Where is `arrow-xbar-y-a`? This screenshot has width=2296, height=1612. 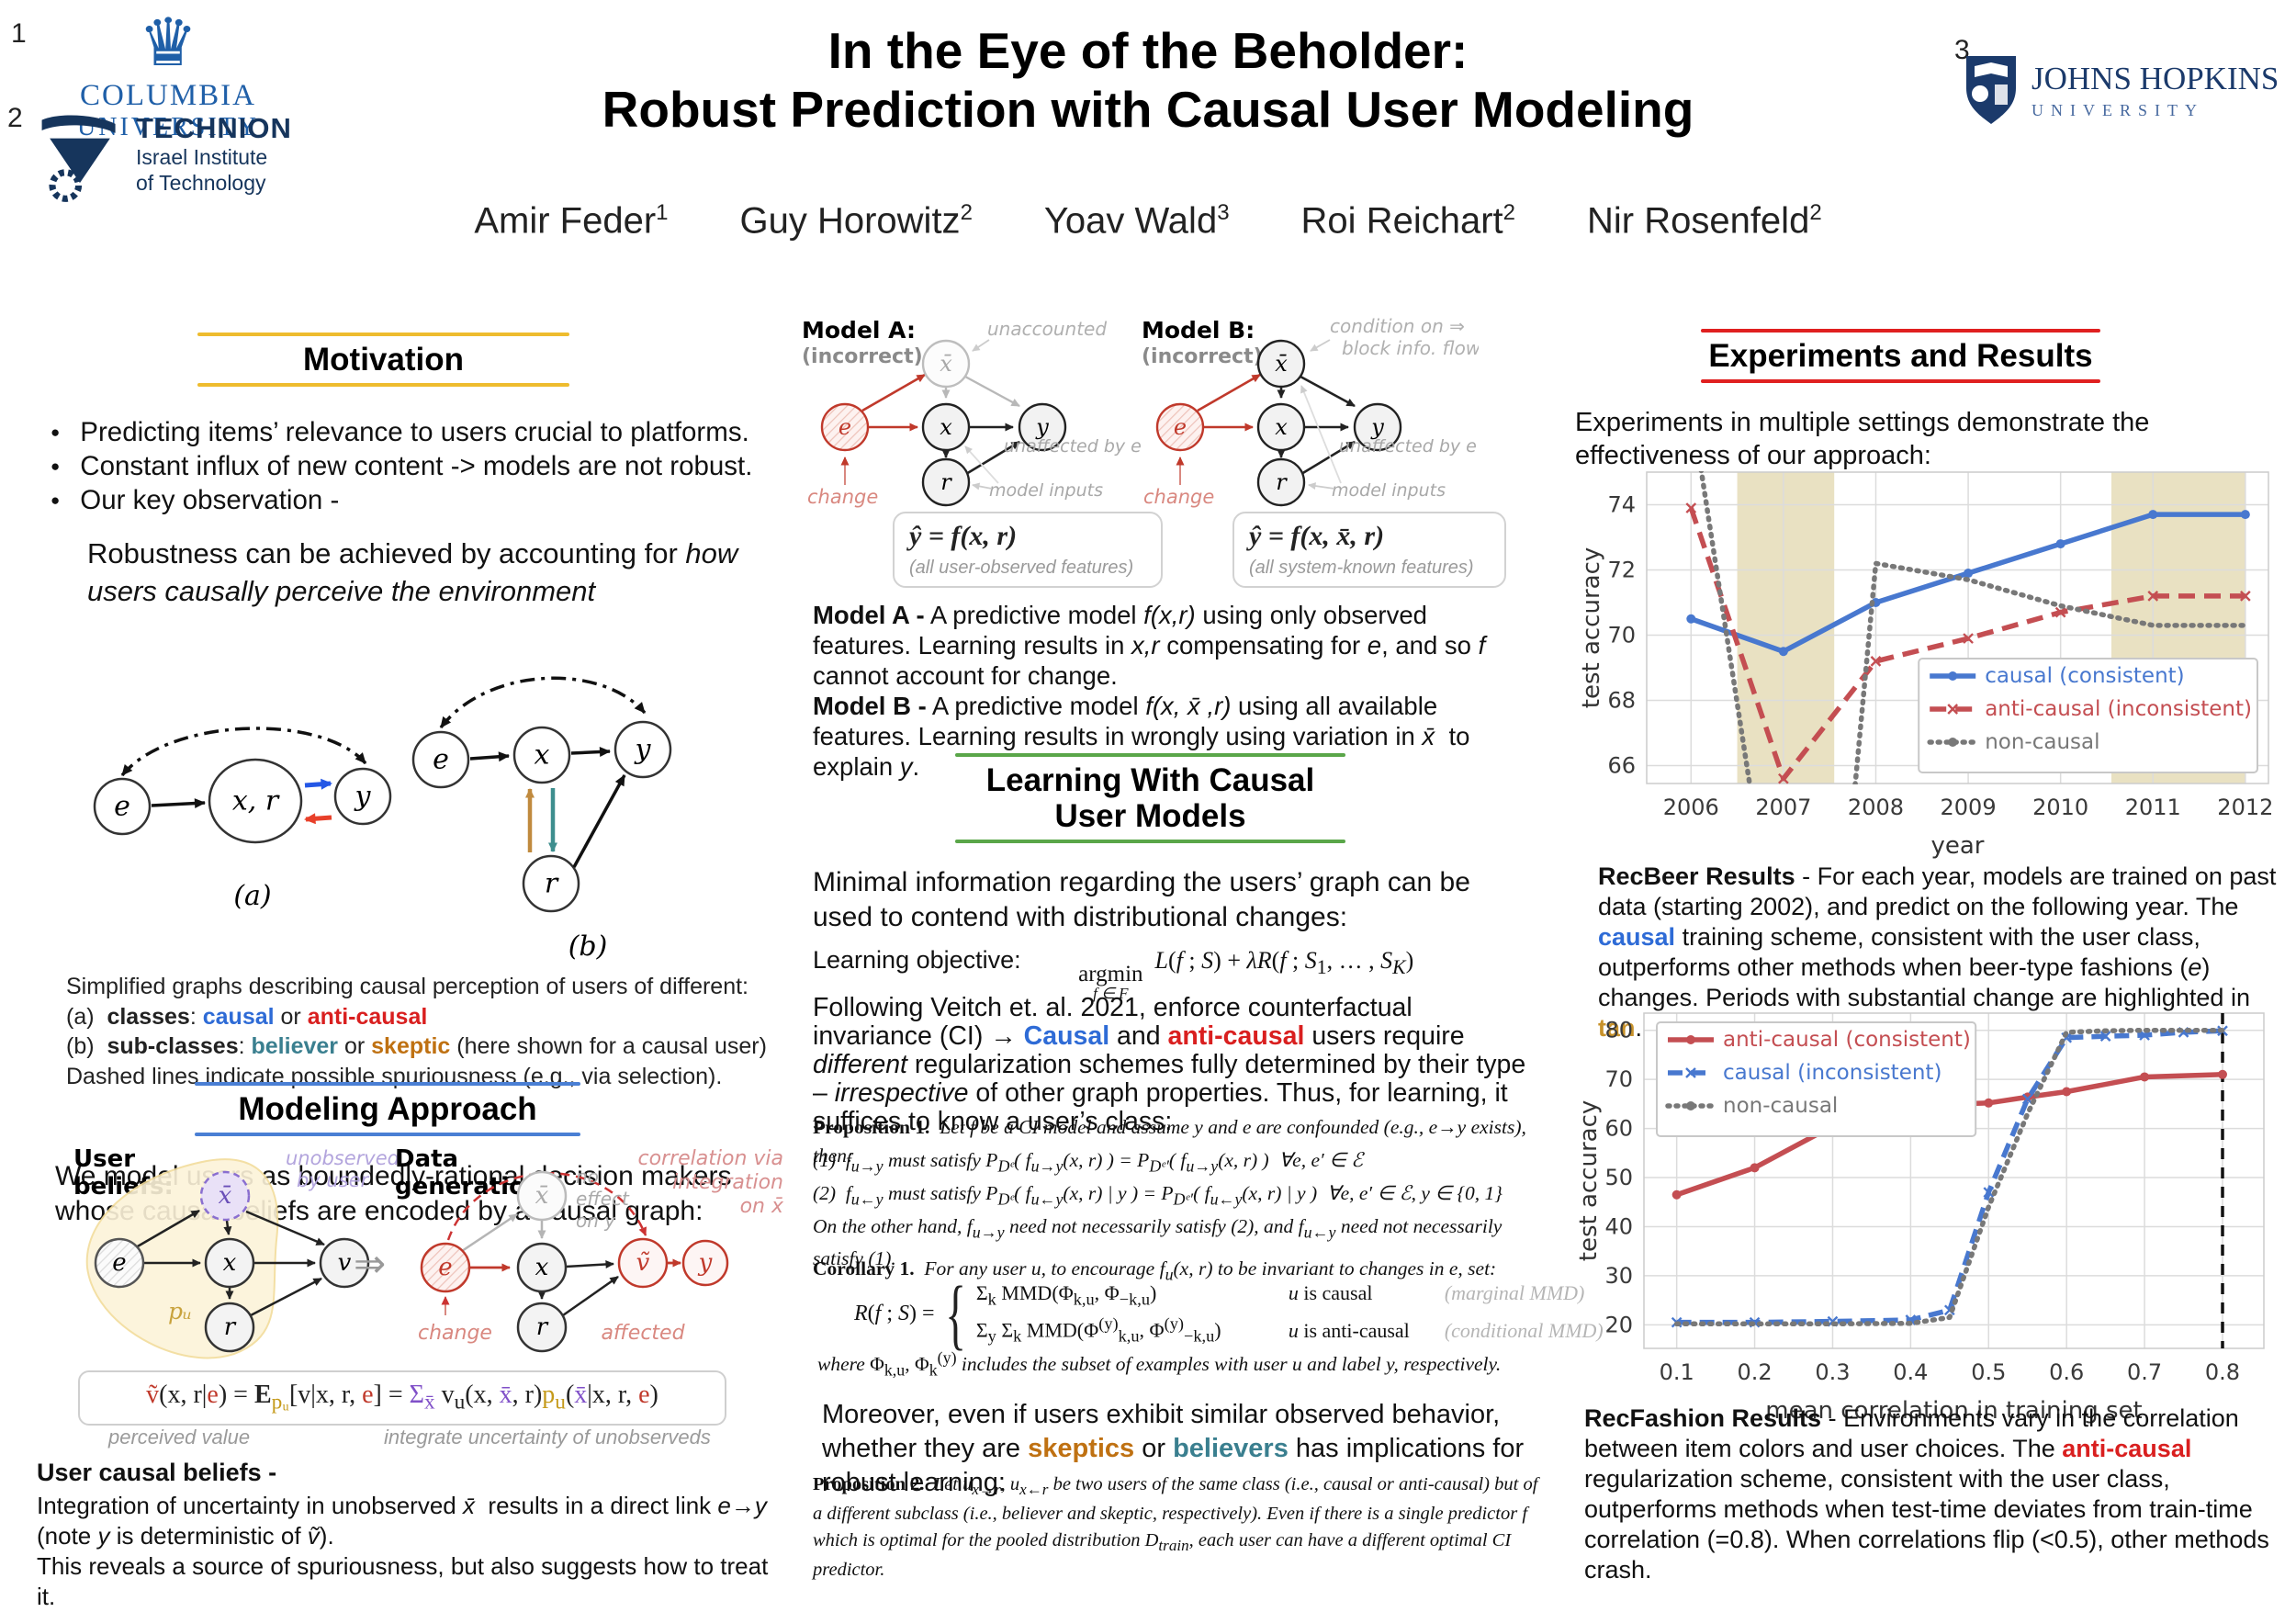
arrow-xbar-y-a is located at coordinates (992, 391).